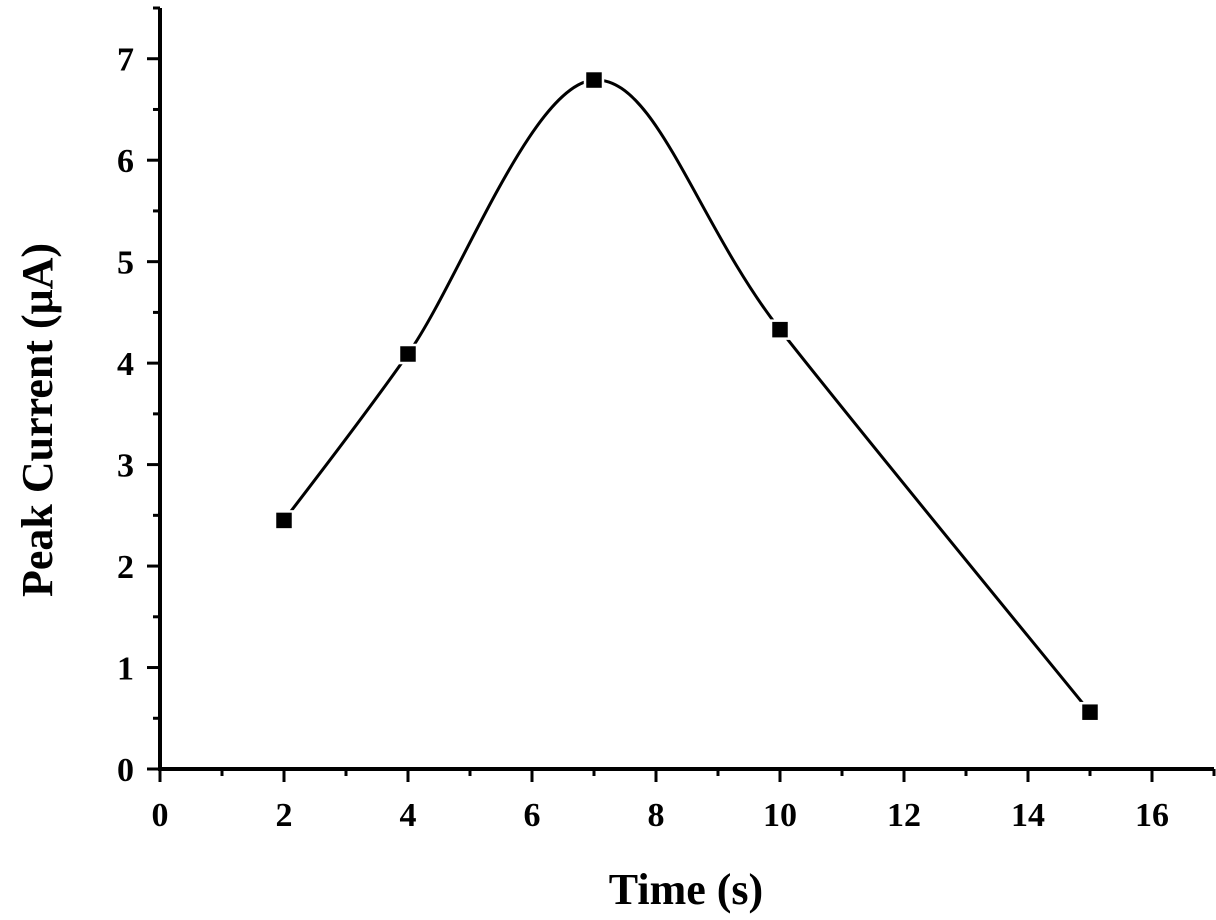 The height and width of the screenshot is (920, 1216). Describe the element at coordinates (125, 770) in the screenshot. I see `y-tick-label: 0` at that location.